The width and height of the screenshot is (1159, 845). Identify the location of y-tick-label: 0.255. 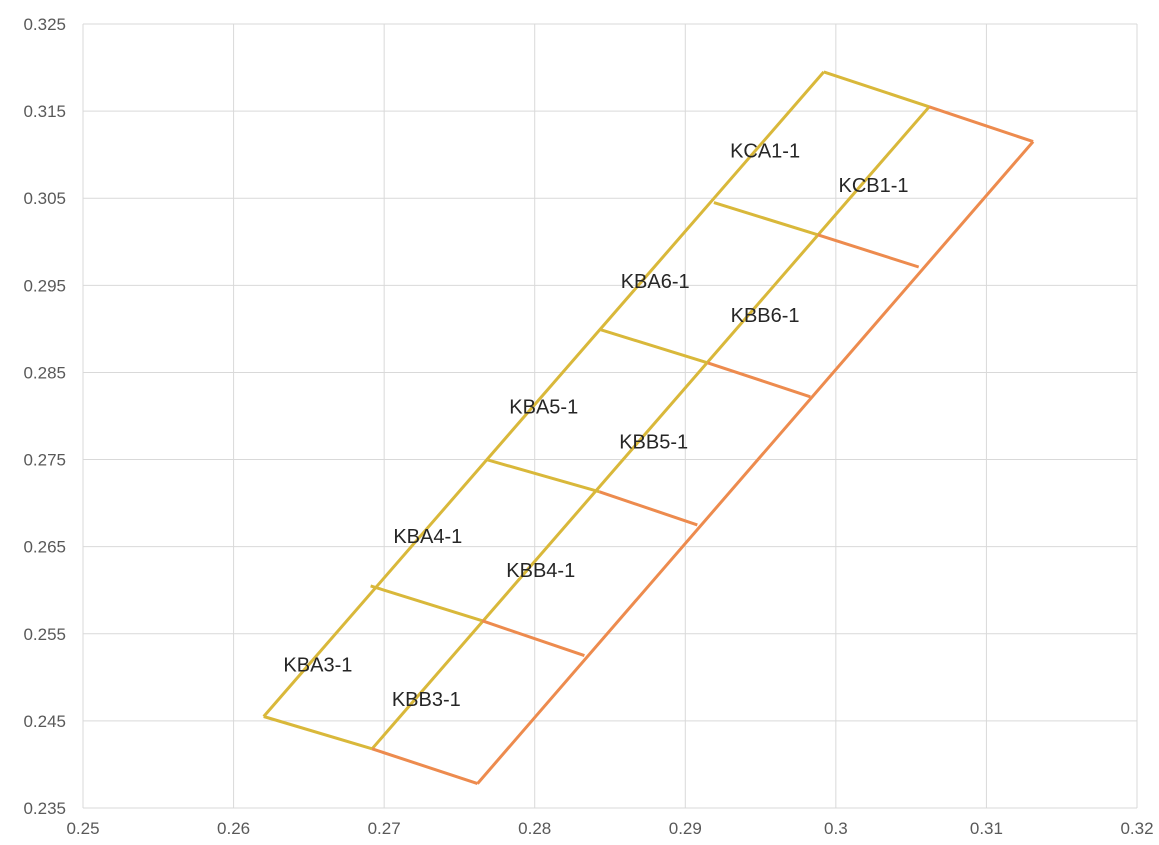
(44, 634).